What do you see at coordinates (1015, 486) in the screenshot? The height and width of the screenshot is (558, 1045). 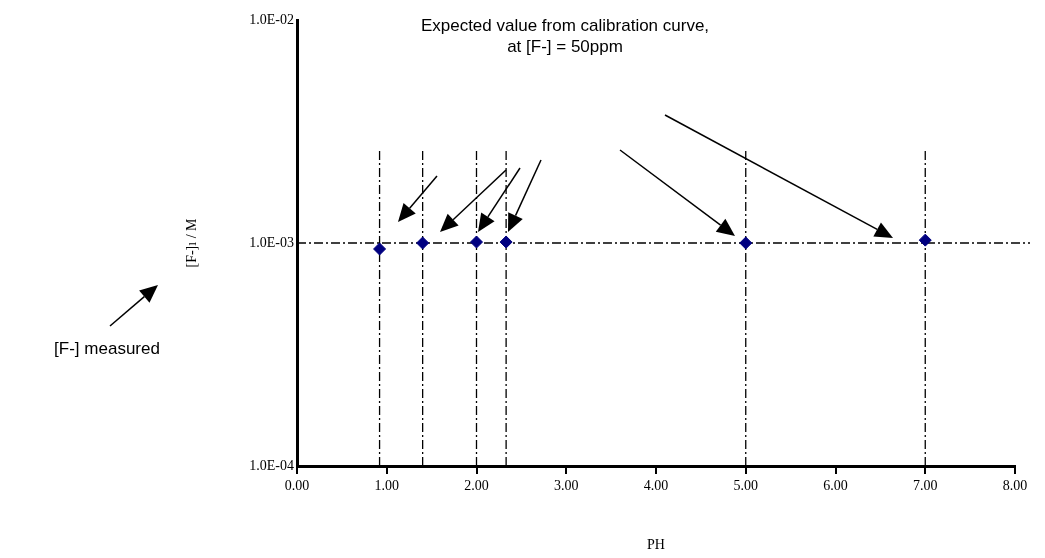 I see `x-tick-label: 8.00` at bounding box center [1015, 486].